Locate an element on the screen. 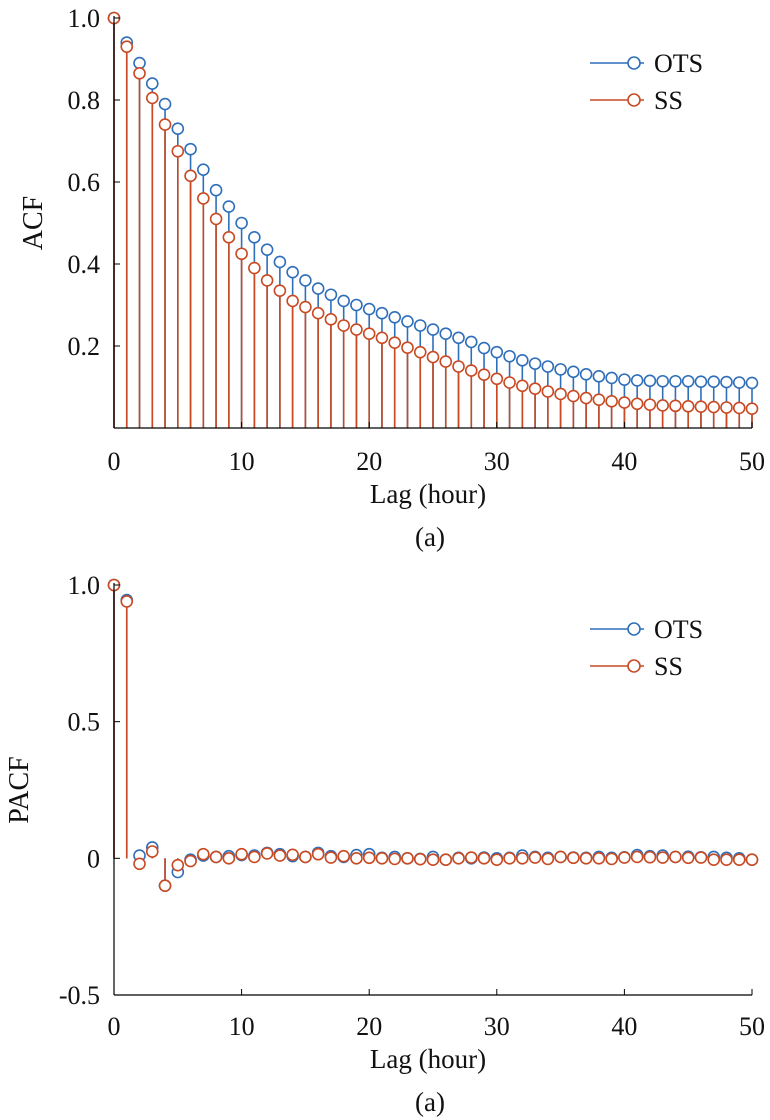 The width and height of the screenshot is (770, 1120). acf-y-tick-label: 0.4 is located at coordinates (84, 264).